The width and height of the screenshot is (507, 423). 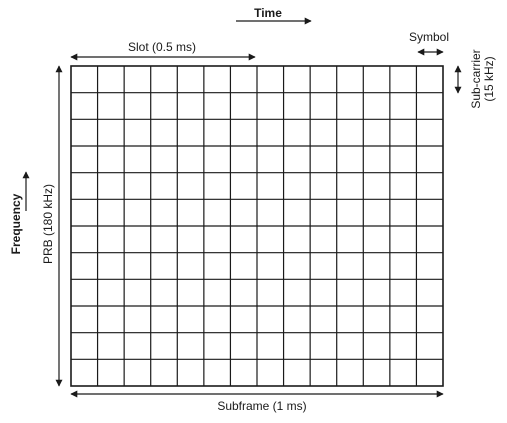 I want to click on subcarrier-label-line1: Sub-carrier, so click(x=476, y=78).